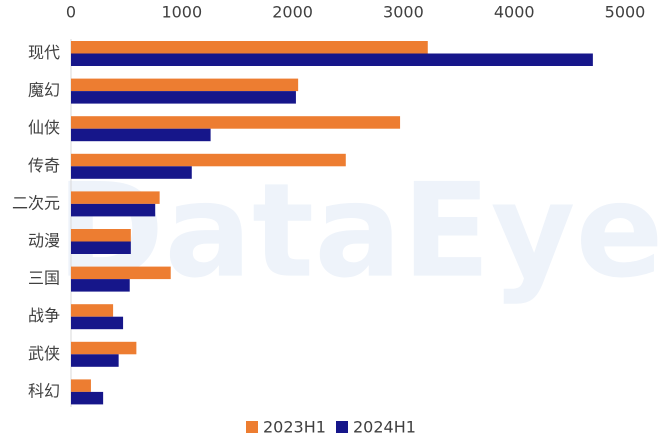 This screenshot has height=447, width=660. What do you see at coordinates (181, 12) in the screenshot?
I see `x-tick-label: 1000` at bounding box center [181, 12].